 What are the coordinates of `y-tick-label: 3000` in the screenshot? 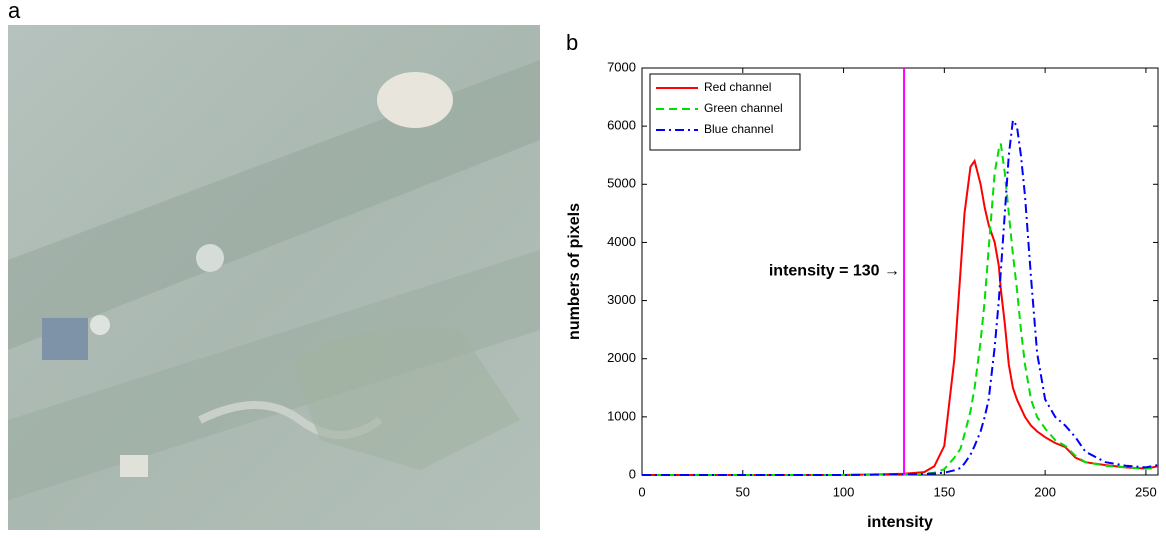 It's located at (621, 299).